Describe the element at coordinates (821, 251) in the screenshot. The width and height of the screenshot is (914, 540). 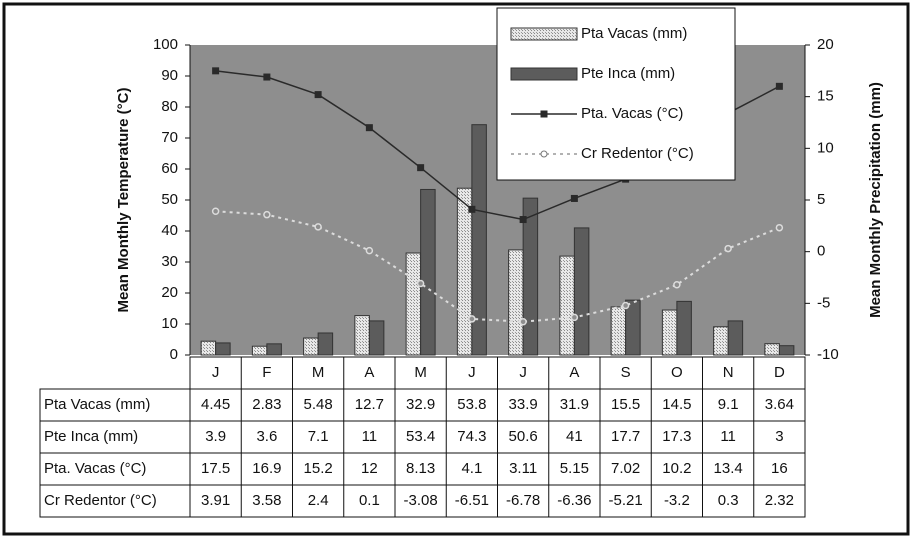
I see `y2-tick-label: 0` at that location.